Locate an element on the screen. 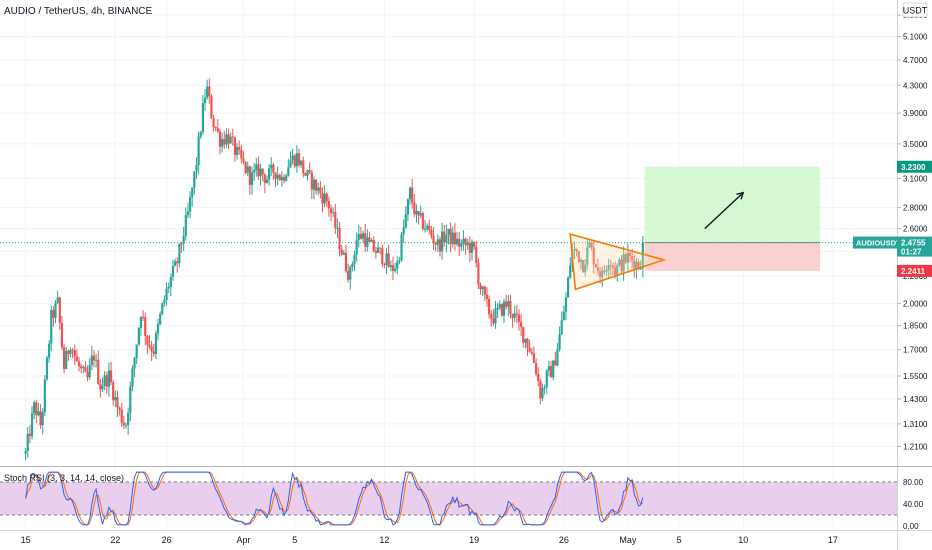 The width and height of the screenshot is (932, 550). time-tick-label: 26 is located at coordinates (167, 540).